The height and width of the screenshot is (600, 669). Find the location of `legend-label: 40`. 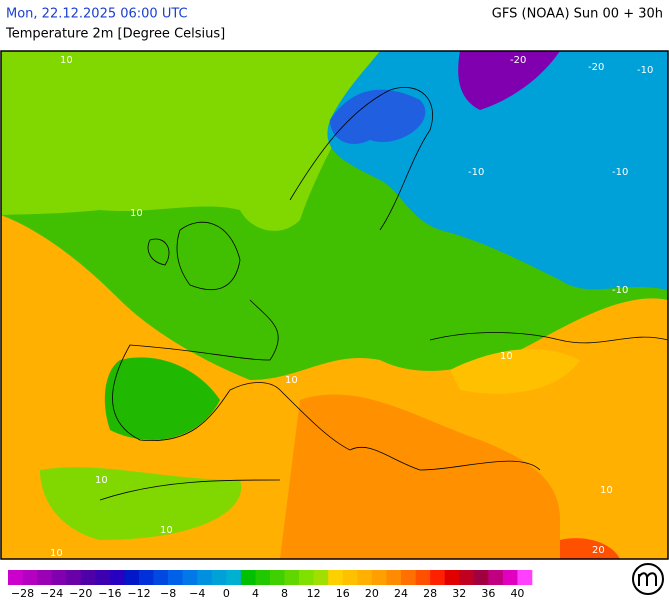

legend-label: 40 is located at coordinates (517, 593).